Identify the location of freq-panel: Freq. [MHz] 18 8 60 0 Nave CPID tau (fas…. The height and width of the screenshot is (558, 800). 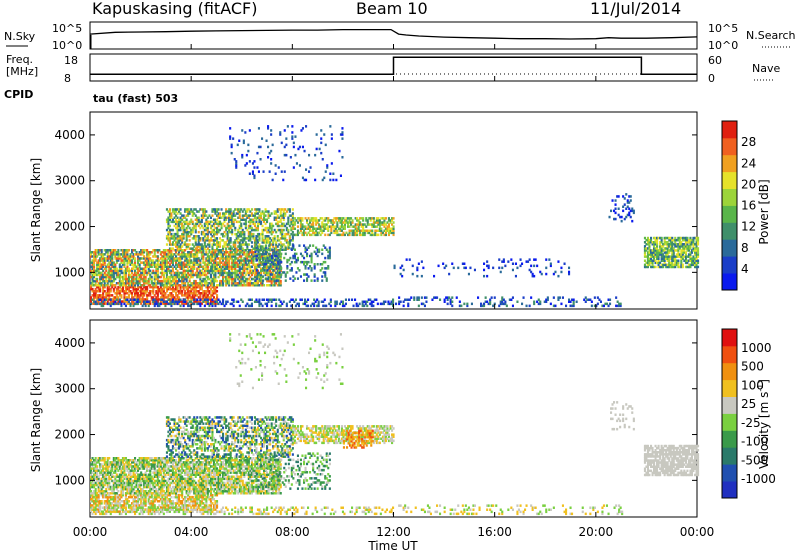
(392, 79).